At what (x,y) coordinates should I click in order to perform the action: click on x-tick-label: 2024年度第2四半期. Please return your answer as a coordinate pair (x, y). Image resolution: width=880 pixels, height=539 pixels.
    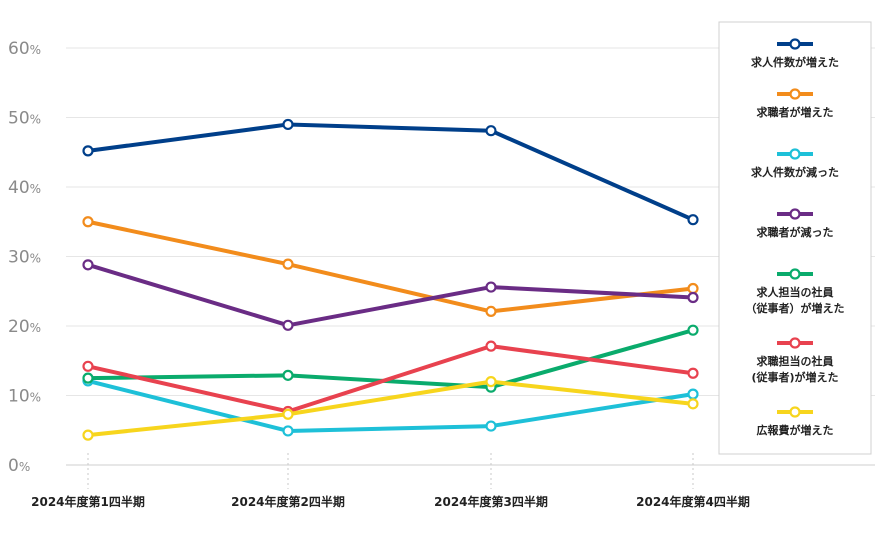
    Looking at the image, I should click on (288, 501).